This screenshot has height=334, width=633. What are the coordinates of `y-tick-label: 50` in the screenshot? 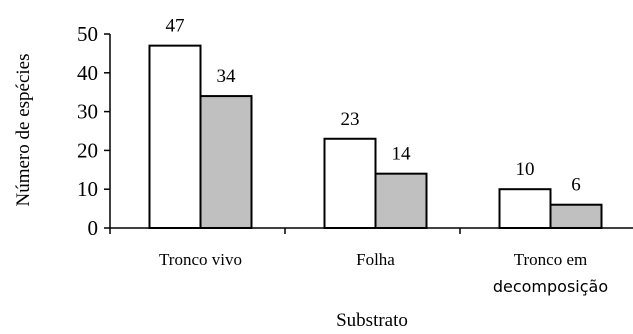 It's located at (87, 34).